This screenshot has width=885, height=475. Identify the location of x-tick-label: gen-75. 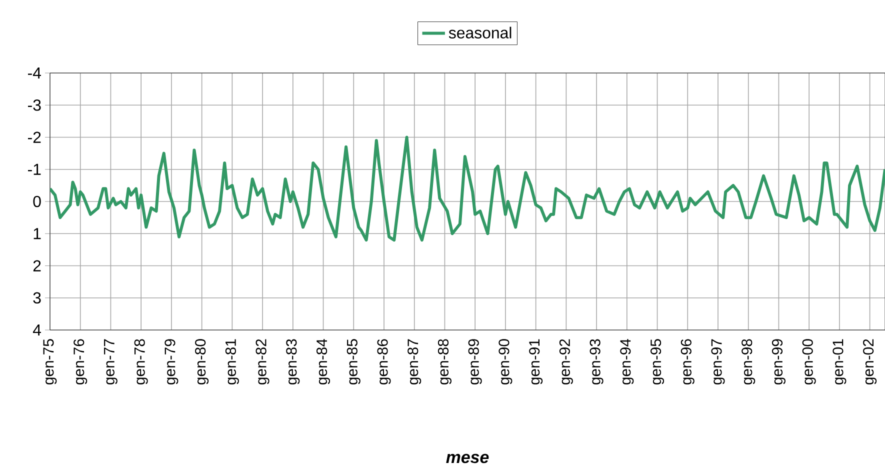
(50, 361).